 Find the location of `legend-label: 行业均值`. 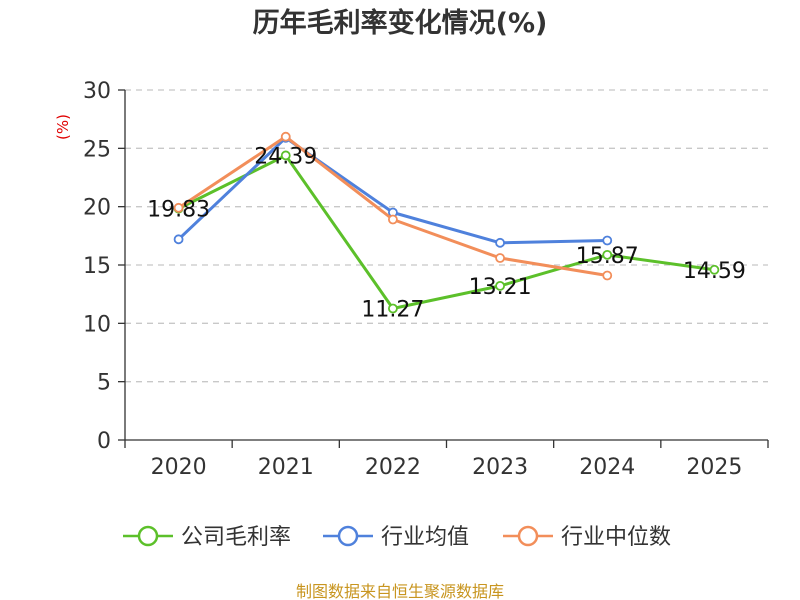

legend-label: 行业均值 is located at coordinates (425, 537).